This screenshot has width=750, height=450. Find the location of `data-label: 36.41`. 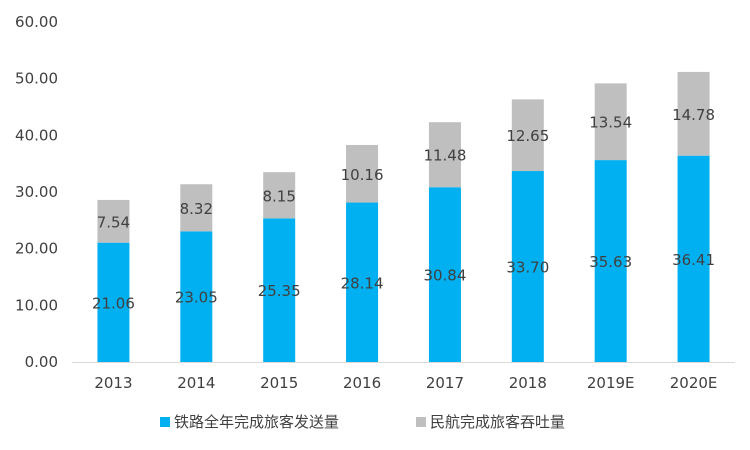

data-label: 36.41 is located at coordinates (693, 260).